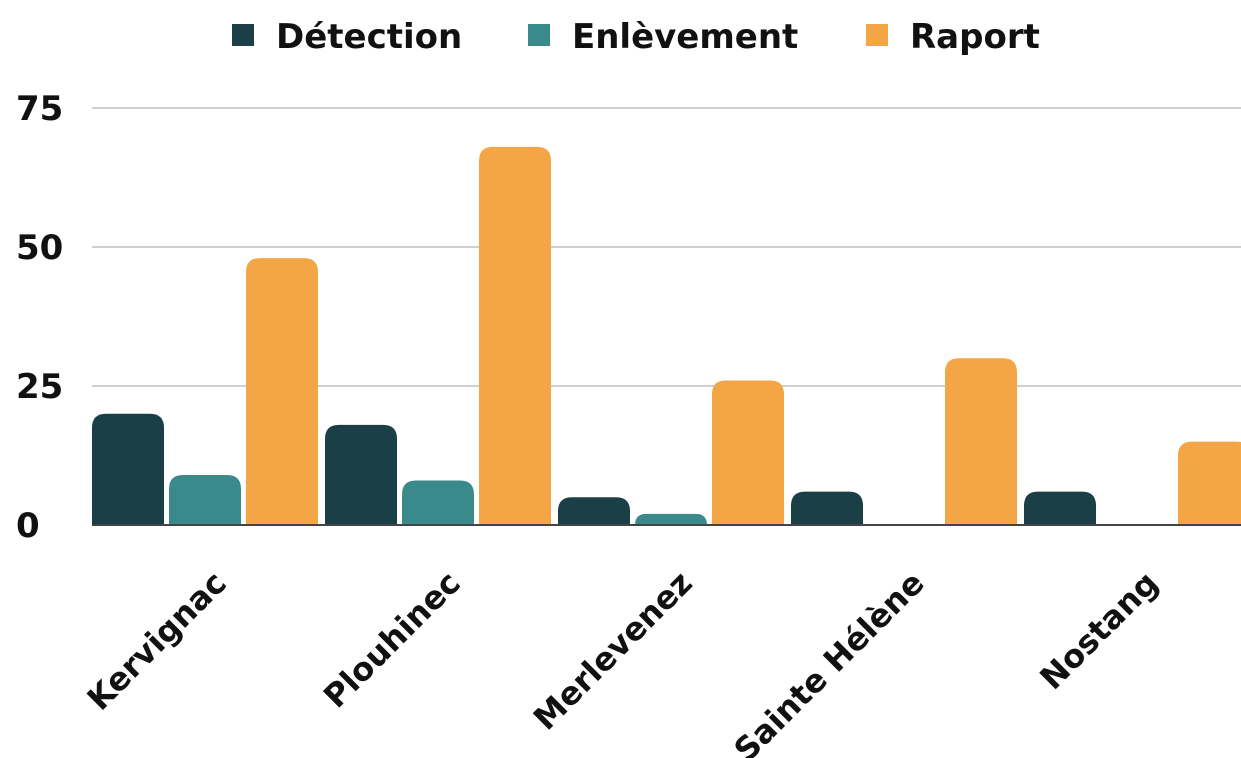 The height and width of the screenshot is (758, 1241). Describe the element at coordinates (828, 661) in the screenshot. I see `x-tick-label: Sainte Hélène` at that location.